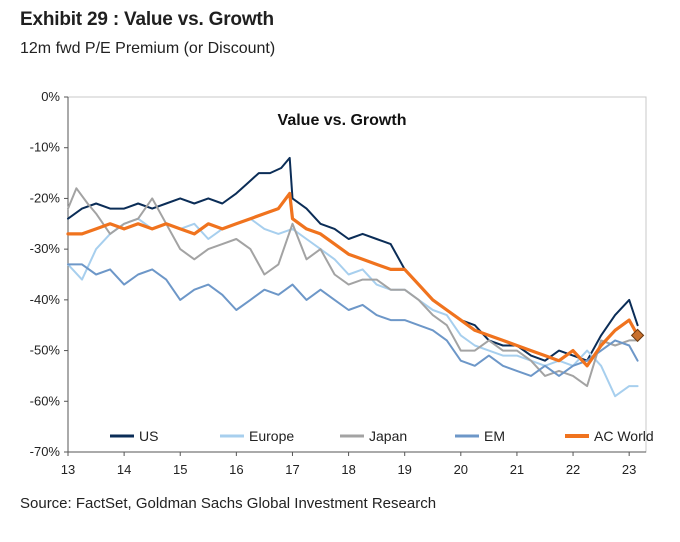 The height and width of the screenshot is (542, 680). Describe the element at coordinates (45, 147) in the screenshot. I see `y-tick-label: -10%` at that location.